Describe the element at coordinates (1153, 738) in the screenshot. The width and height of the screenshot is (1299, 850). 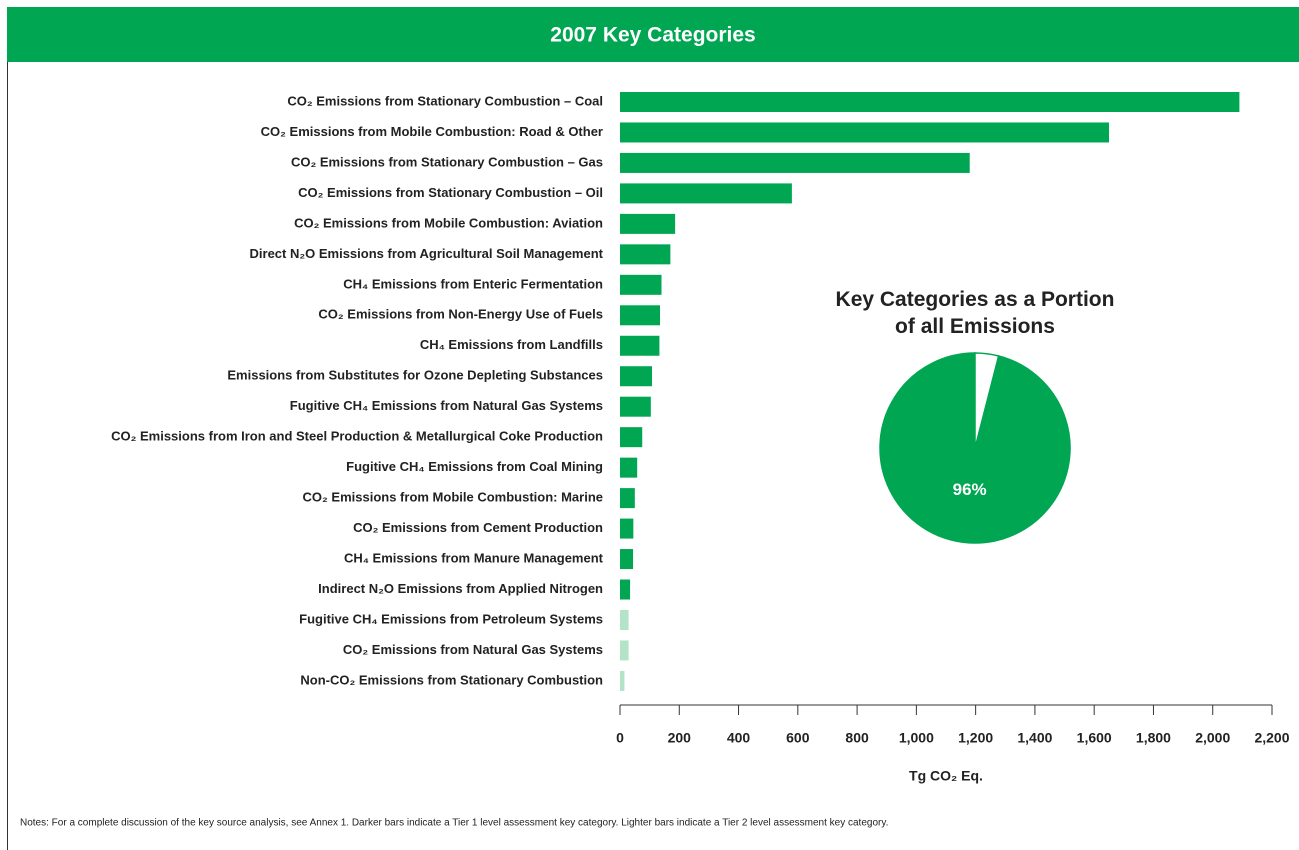
I see `x-tick-label: 1,800` at that location.